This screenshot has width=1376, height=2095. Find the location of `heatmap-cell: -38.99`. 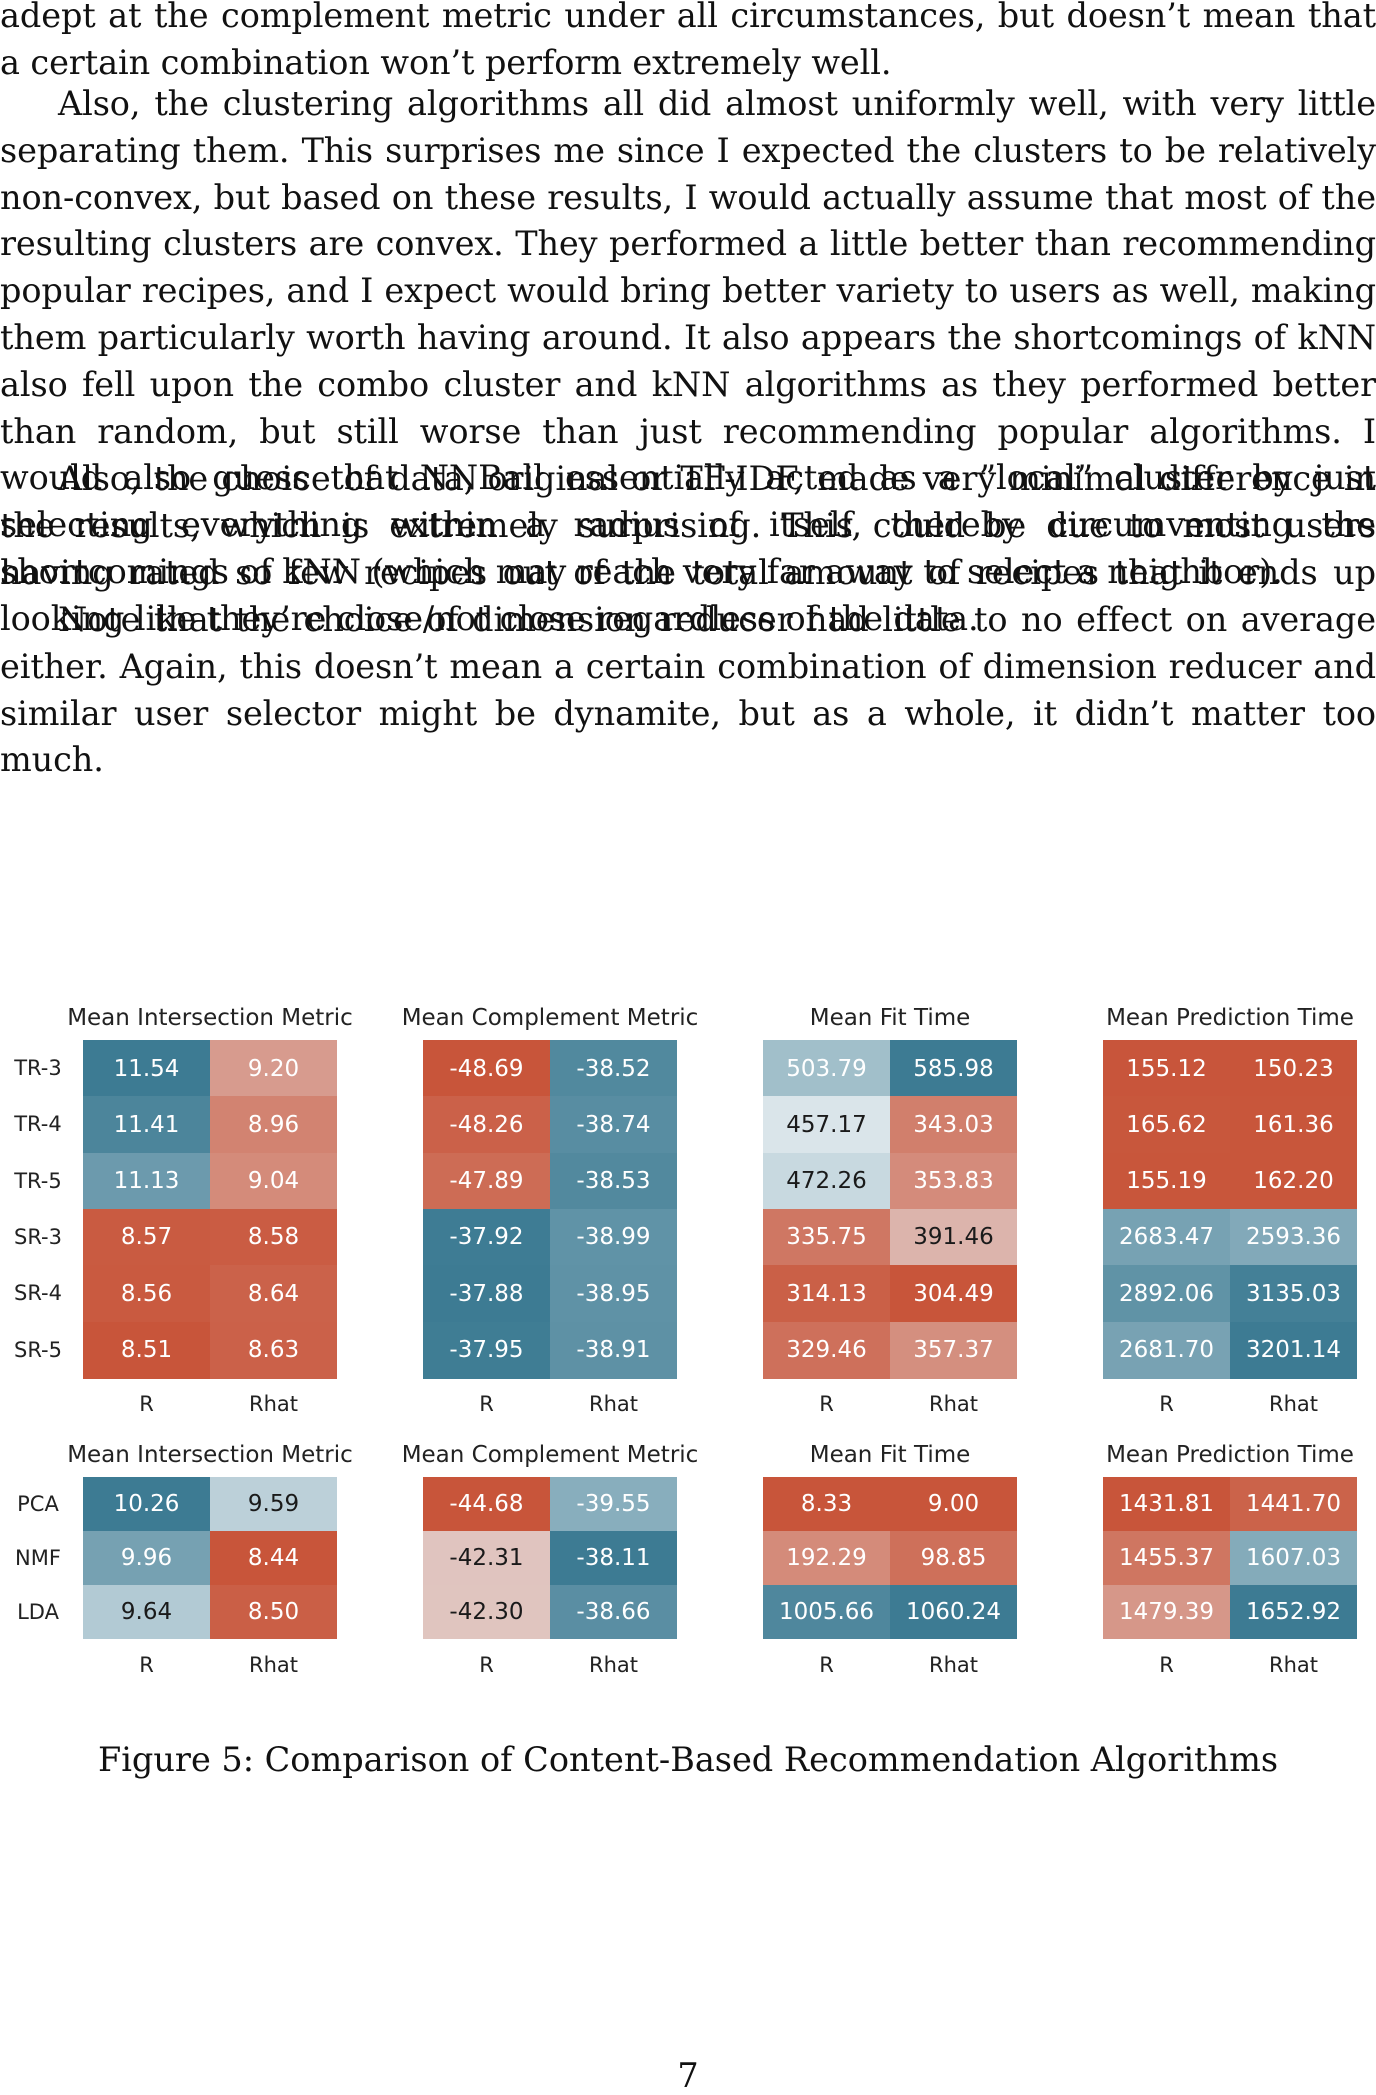

heatmap-cell: -38.99 is located at coordinates (613, 1237).